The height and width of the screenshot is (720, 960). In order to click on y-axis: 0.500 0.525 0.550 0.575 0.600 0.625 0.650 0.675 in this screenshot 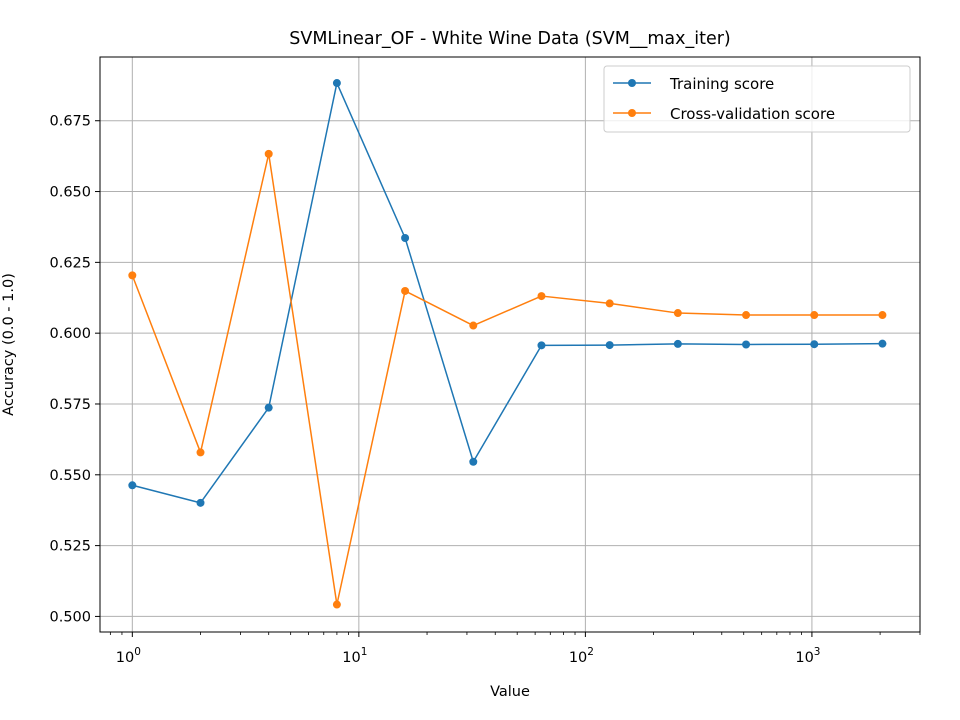, I will do `click(74, 369)`.